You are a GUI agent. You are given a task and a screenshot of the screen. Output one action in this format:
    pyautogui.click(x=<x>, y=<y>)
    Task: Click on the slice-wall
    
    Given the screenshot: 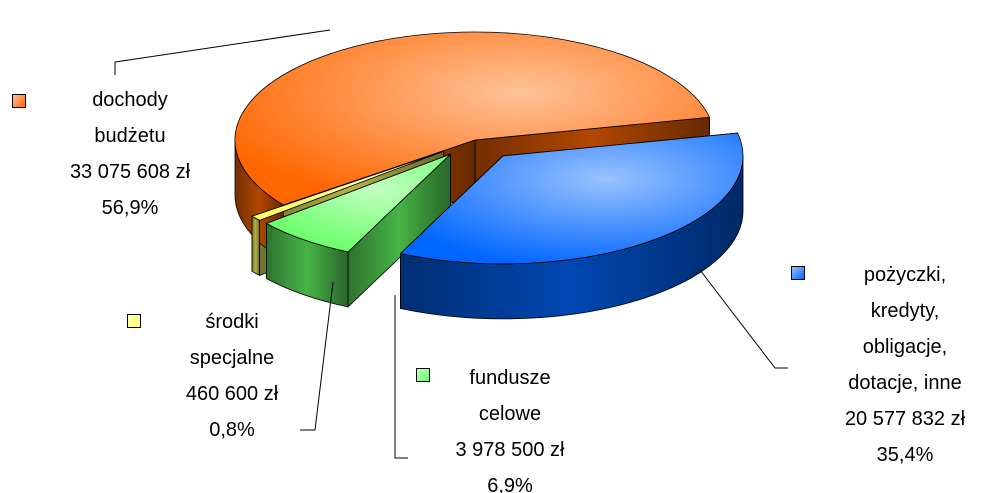 What is the action you would take?
    pyautogui.click(x=255, y=246)
    